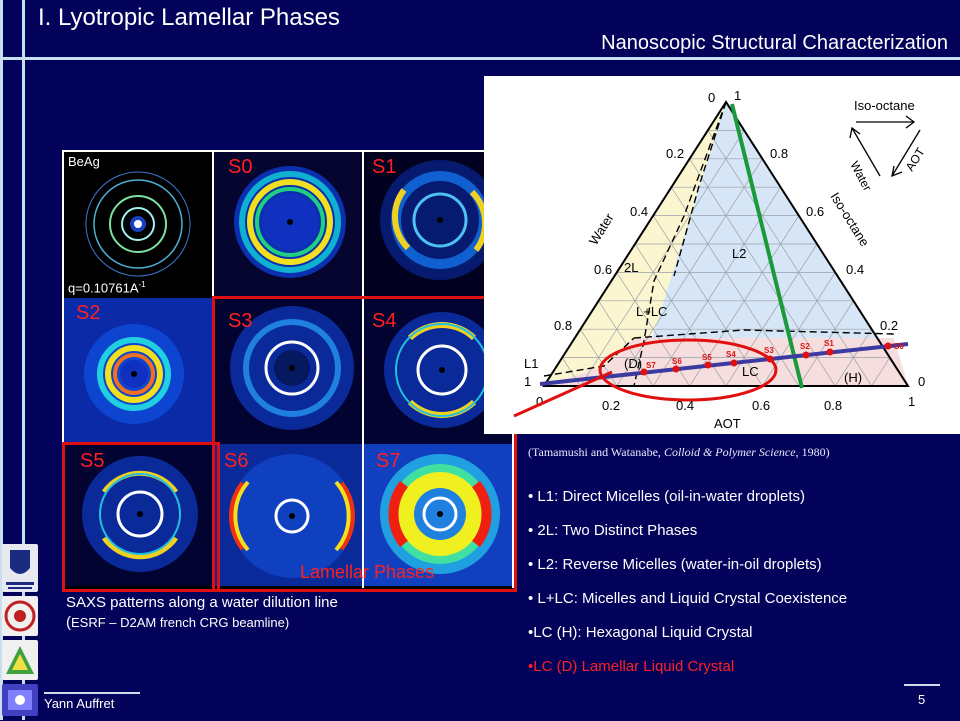 This screenshot has height=721, width=960. Describe the element at coordinates (651, 311) in the screenshot. I see `region-label-l-lc: L+LC` at that location.